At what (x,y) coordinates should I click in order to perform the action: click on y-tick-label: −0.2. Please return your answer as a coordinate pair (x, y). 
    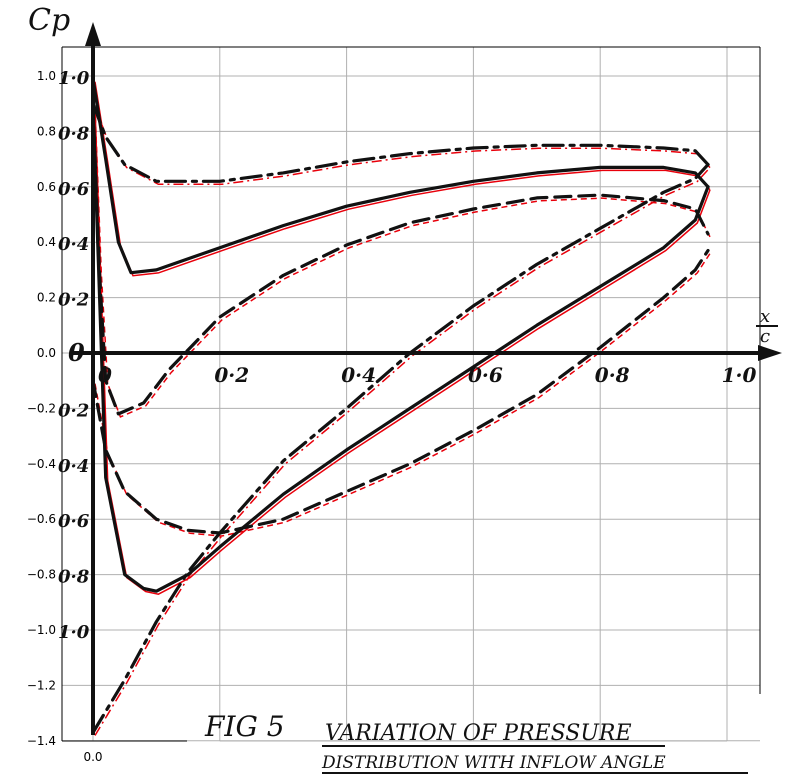
    Looking at the image, I should click on (41, 408).